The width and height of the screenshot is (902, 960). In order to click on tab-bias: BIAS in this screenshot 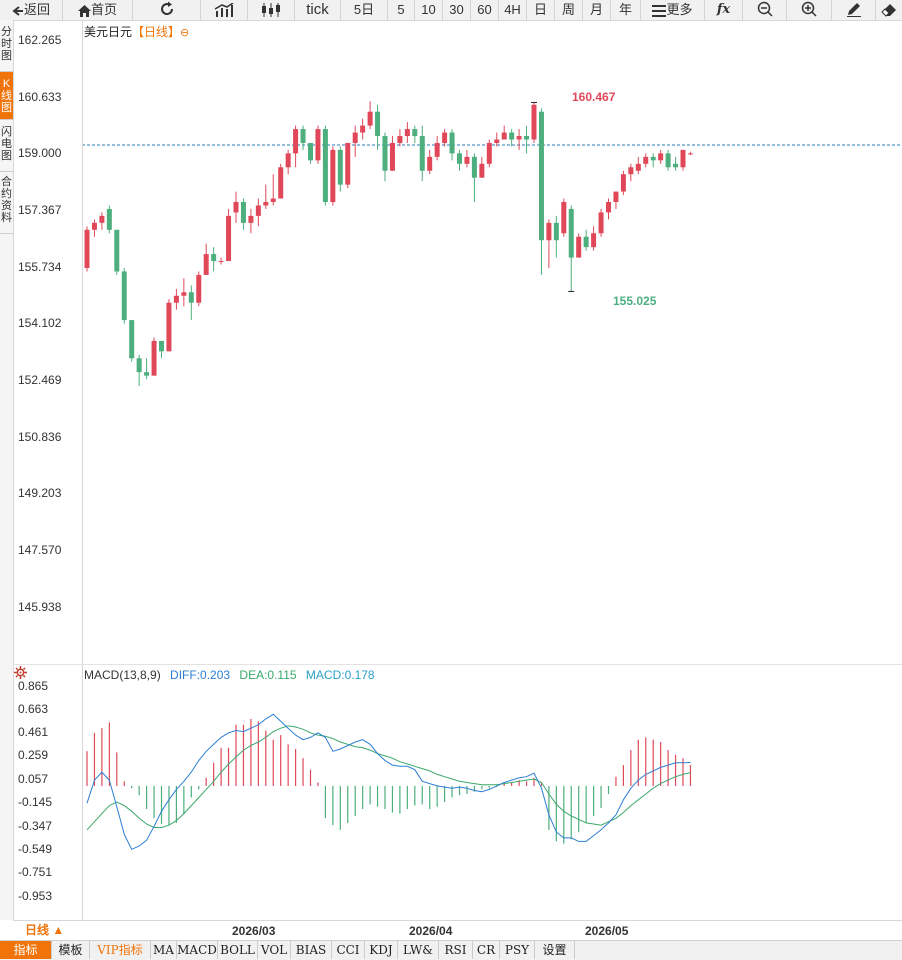, I will do `click(311, 950)`.